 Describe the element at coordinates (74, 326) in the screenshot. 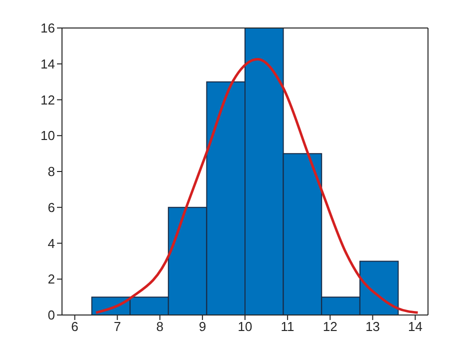

I see `x-tick-label: 6` at that location.